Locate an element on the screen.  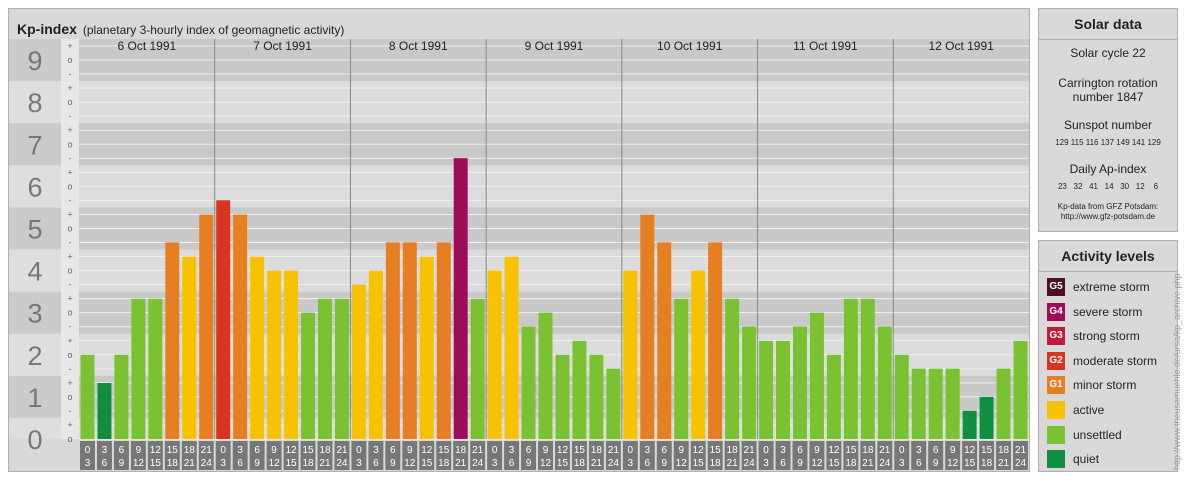
sunspot-values: 129 115 116 137 149 141 129 is located at coordinates (1108, 142).